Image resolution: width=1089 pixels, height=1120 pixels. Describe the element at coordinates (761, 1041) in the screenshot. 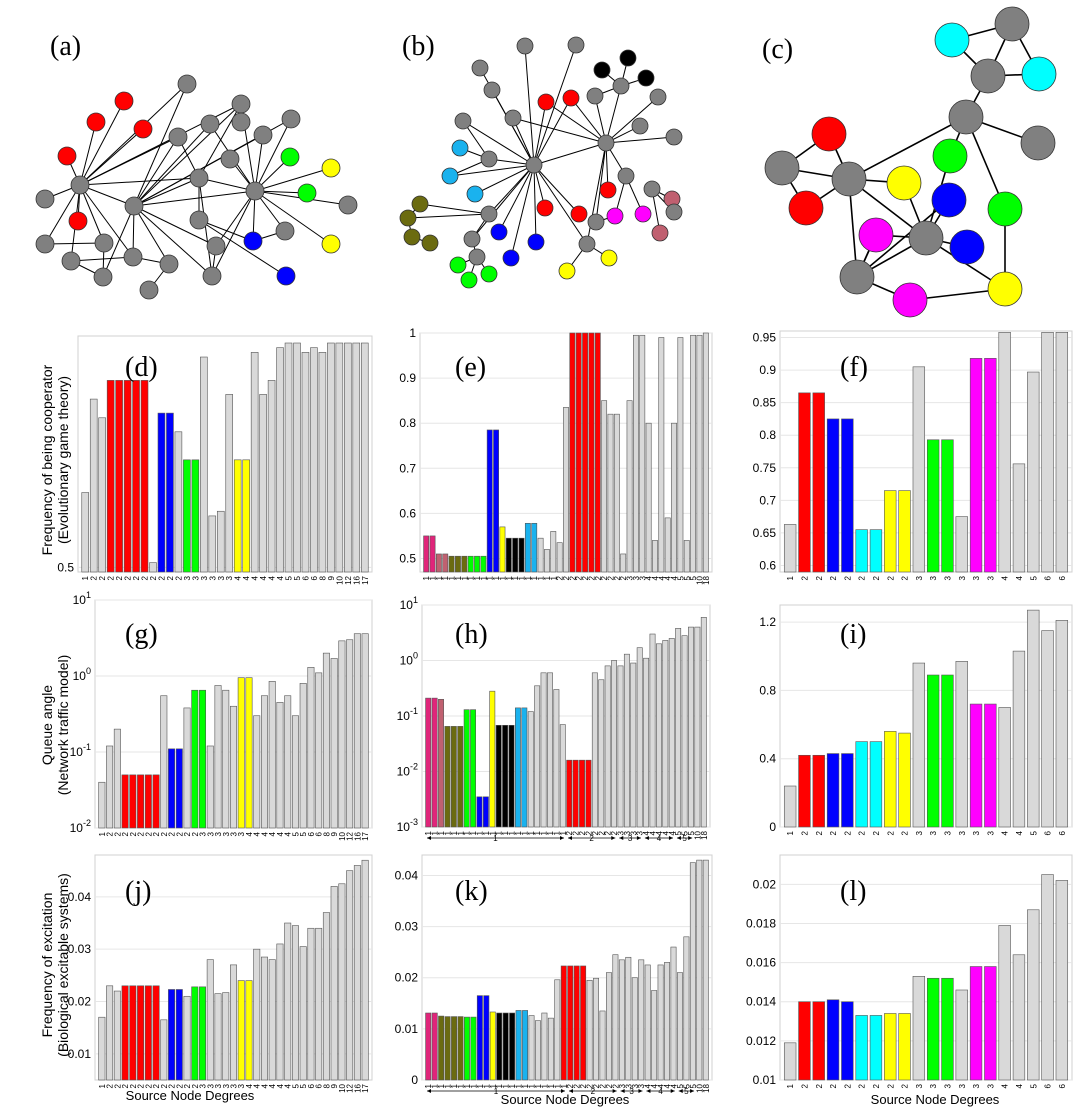

I see `y-tick-label: 0.012` at that location.